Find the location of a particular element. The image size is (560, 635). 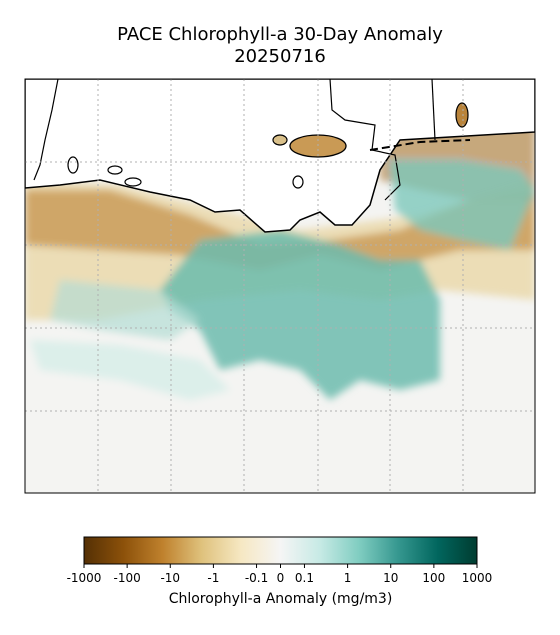

colorbar-tick-label: -10 is located at coordinates (170, 578).